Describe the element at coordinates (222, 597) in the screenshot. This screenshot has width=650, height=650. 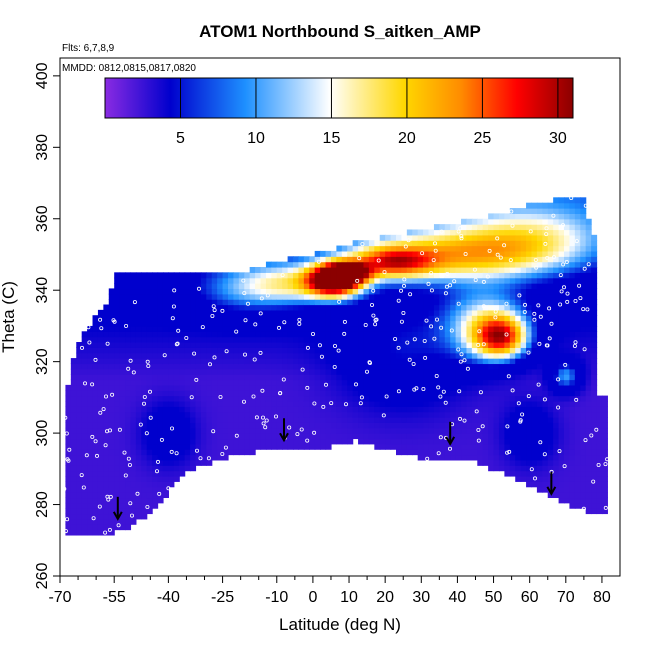
I see `x-tick-label: -25` at that location.